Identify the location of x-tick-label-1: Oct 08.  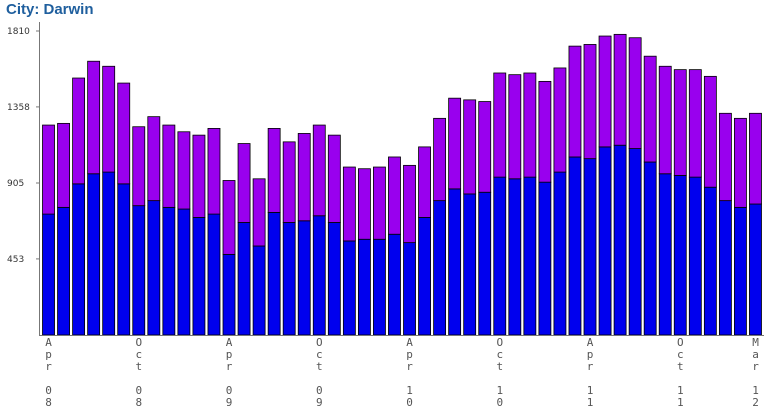
(138, 372).